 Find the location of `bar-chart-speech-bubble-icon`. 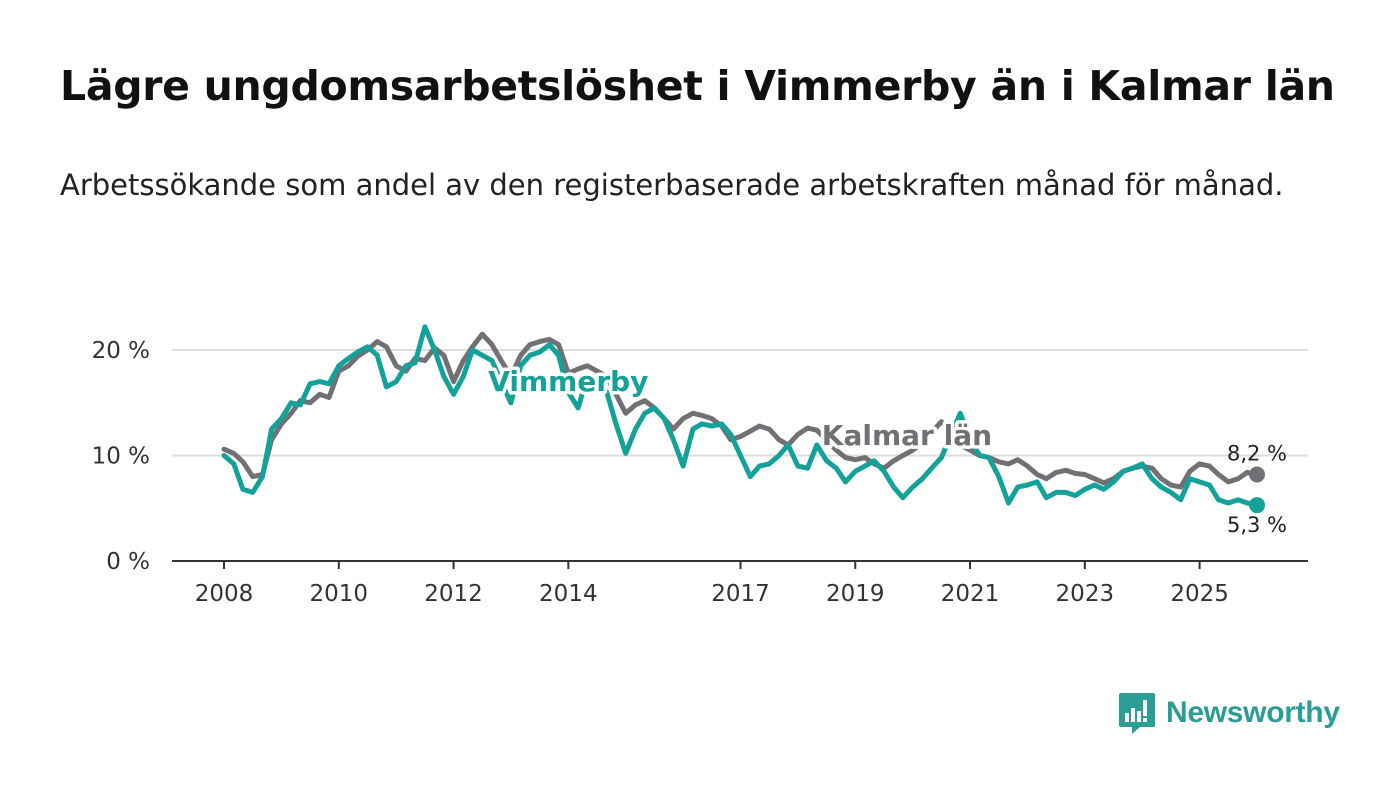

bar-chart-speech-bubble-icon is located at coordinates (1137, 713).